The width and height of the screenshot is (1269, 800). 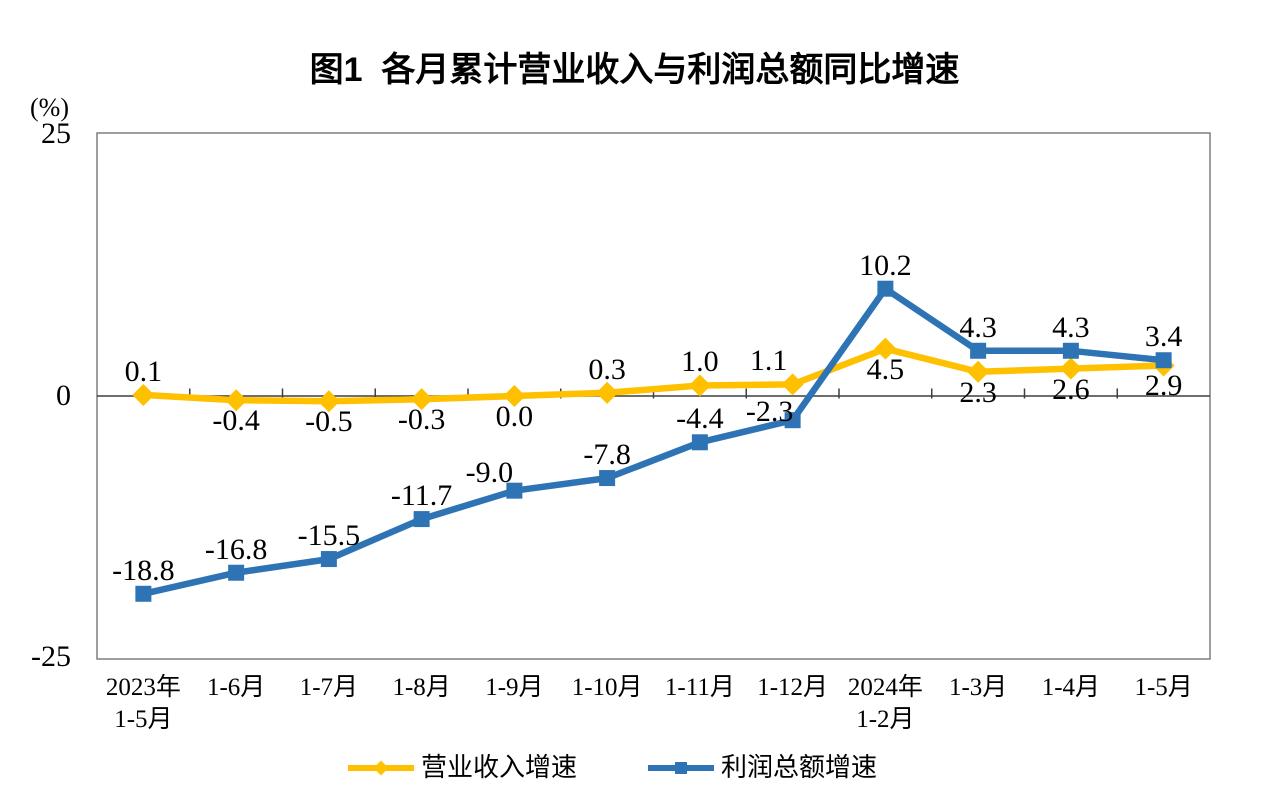 I want to click on data-label: 3.4, so click(x=1163, y=337).